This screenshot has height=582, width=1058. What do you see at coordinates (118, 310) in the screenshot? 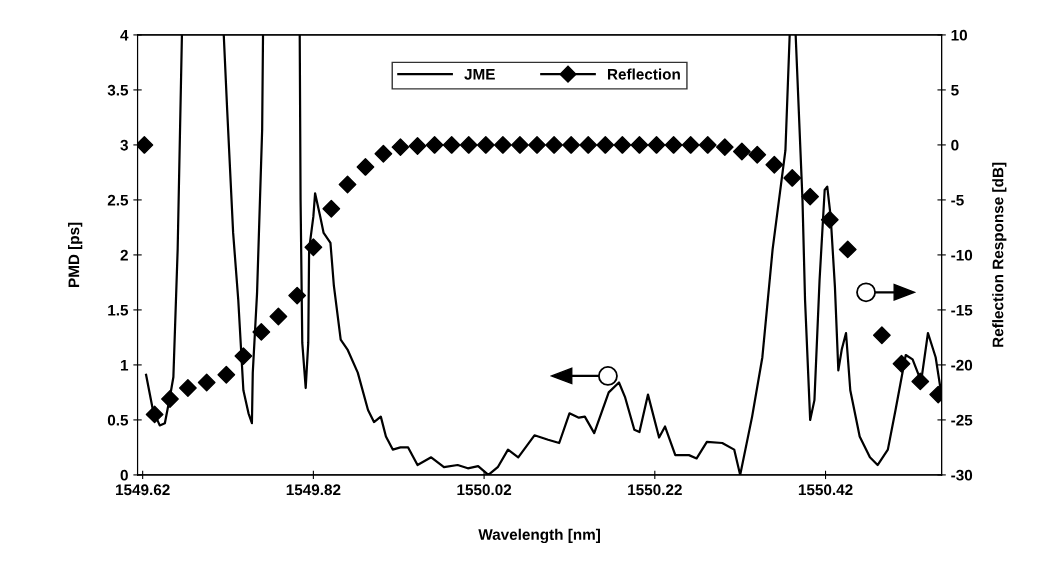
I see `y-tick-label: 1.5` at bounding box center [118, 310].